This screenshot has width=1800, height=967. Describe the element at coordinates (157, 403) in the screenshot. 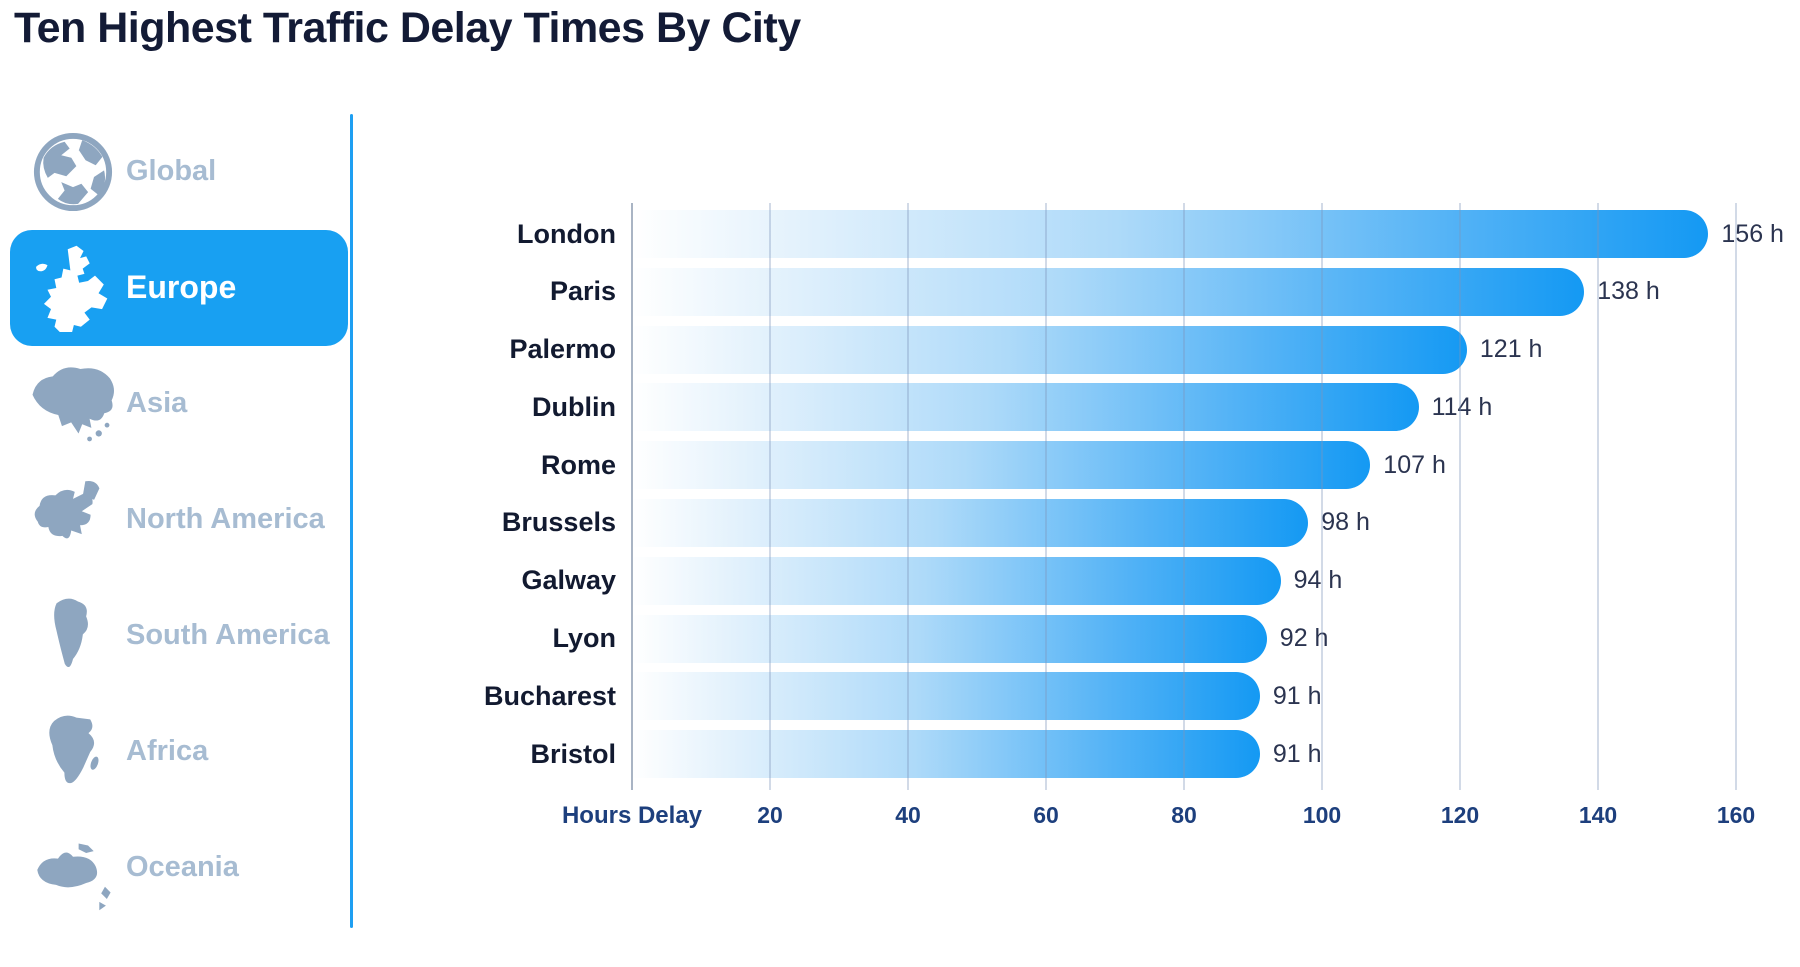

I see `sidebar-item-label: Asia` at that location.